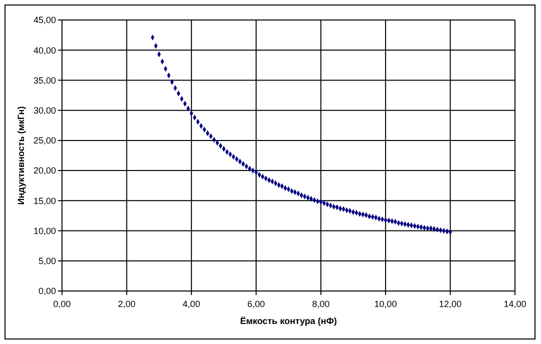 This screenshot has width=541, height=344. Describe the element at coordinates (191, 304) in the screenshot. I see `x-tick-label: 4,00` at that location.